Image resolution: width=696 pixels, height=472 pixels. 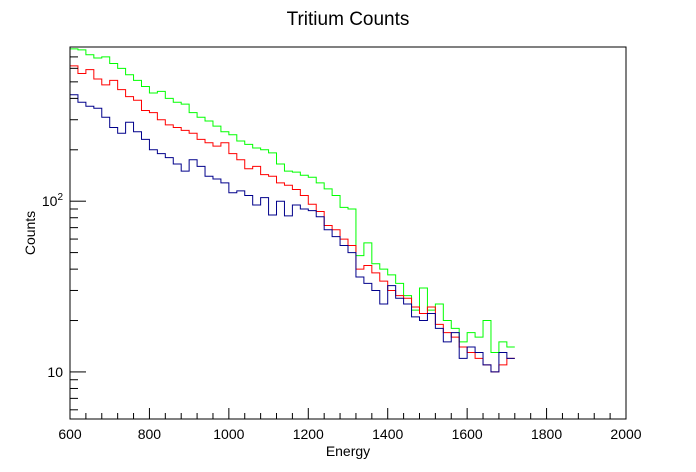 I want to click on x-axis-label: Energy, so click(x=348, y=451).